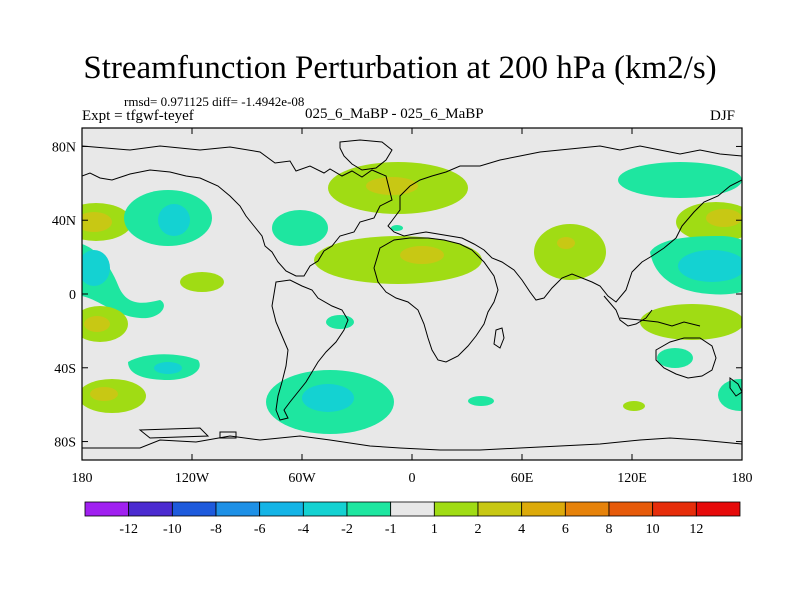  Describe the element at coordinates (478, 529) in the screenshot. I see `colorbar-label-8: 2` at that location.